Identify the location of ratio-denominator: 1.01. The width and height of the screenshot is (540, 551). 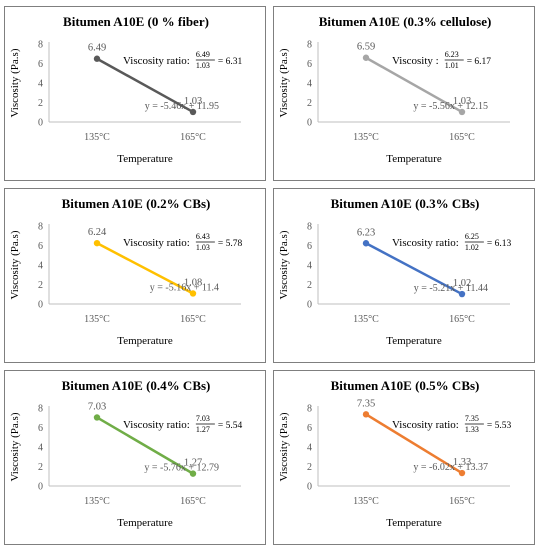
(452, 65).